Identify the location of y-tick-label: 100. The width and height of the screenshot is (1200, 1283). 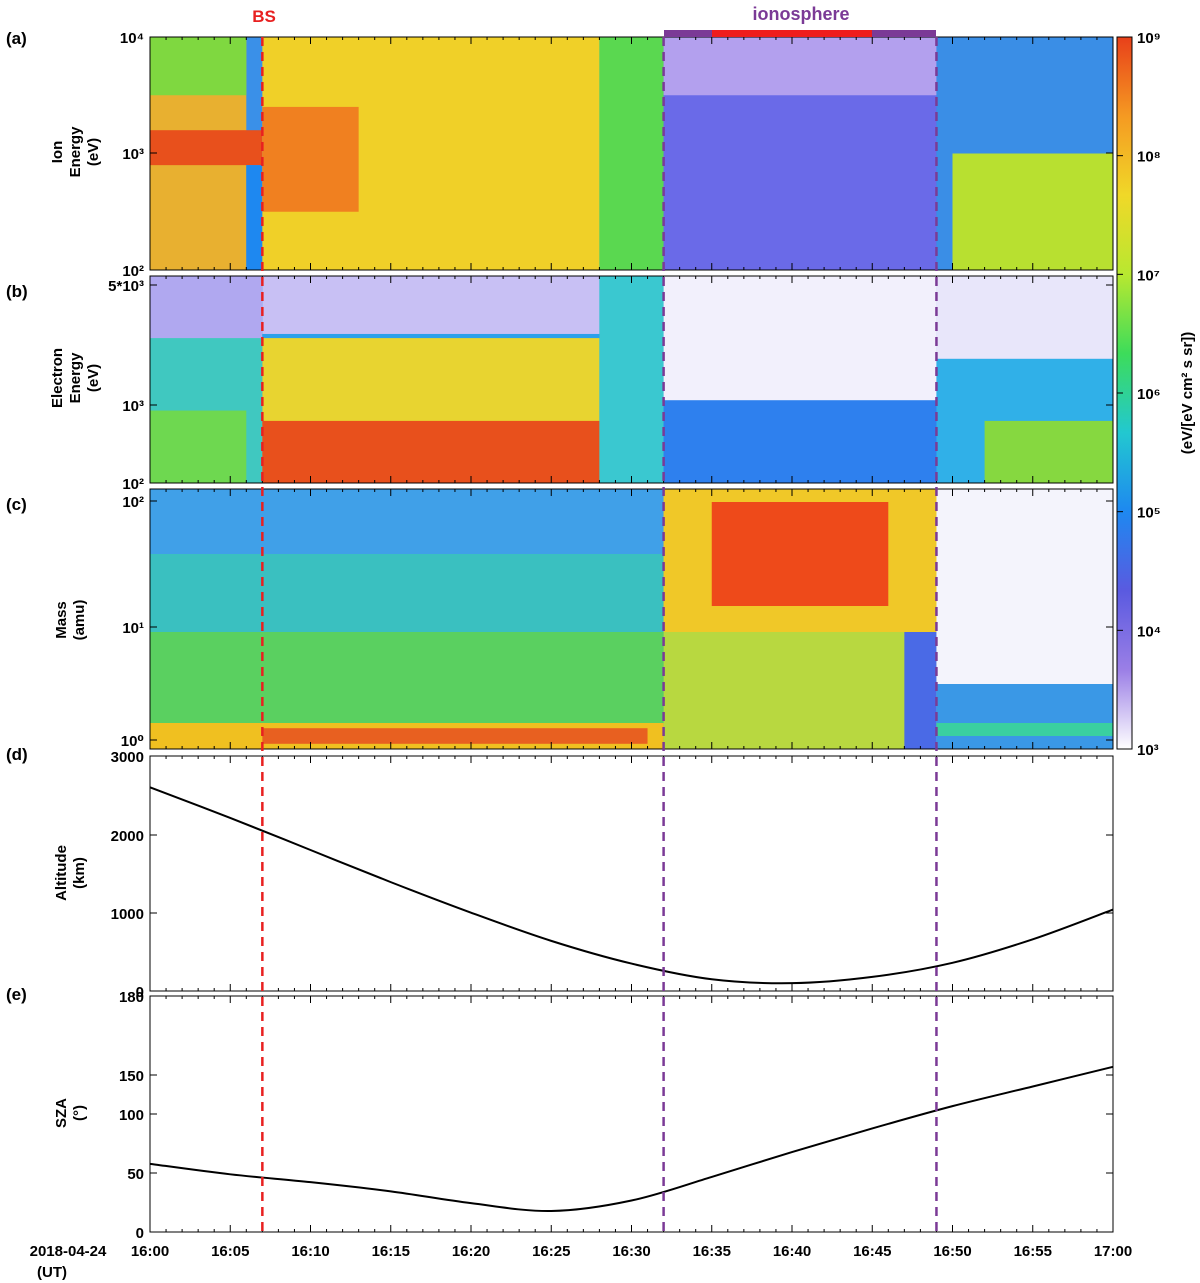
(131, 1115).